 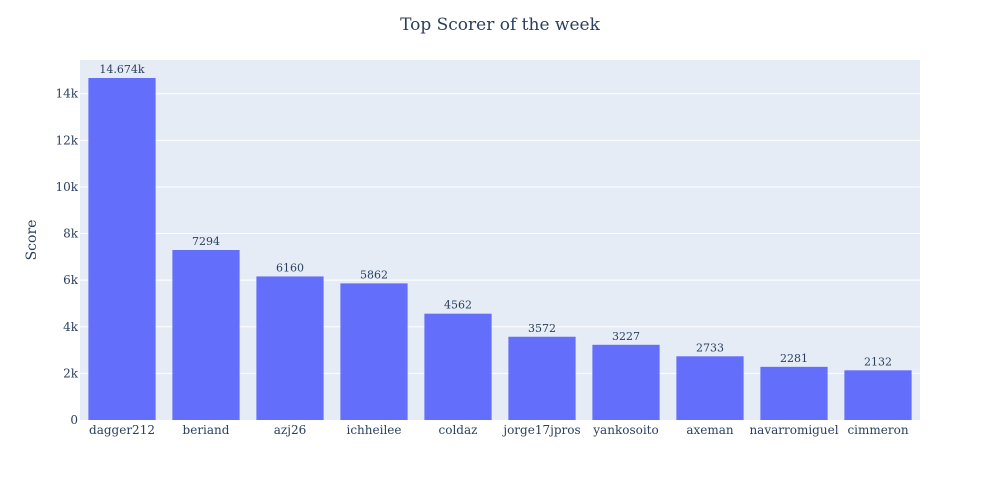 What do you see at coordinates (710, 388) in the screenshot?
I see `bar-axeman` at bounding box center [710, 388].